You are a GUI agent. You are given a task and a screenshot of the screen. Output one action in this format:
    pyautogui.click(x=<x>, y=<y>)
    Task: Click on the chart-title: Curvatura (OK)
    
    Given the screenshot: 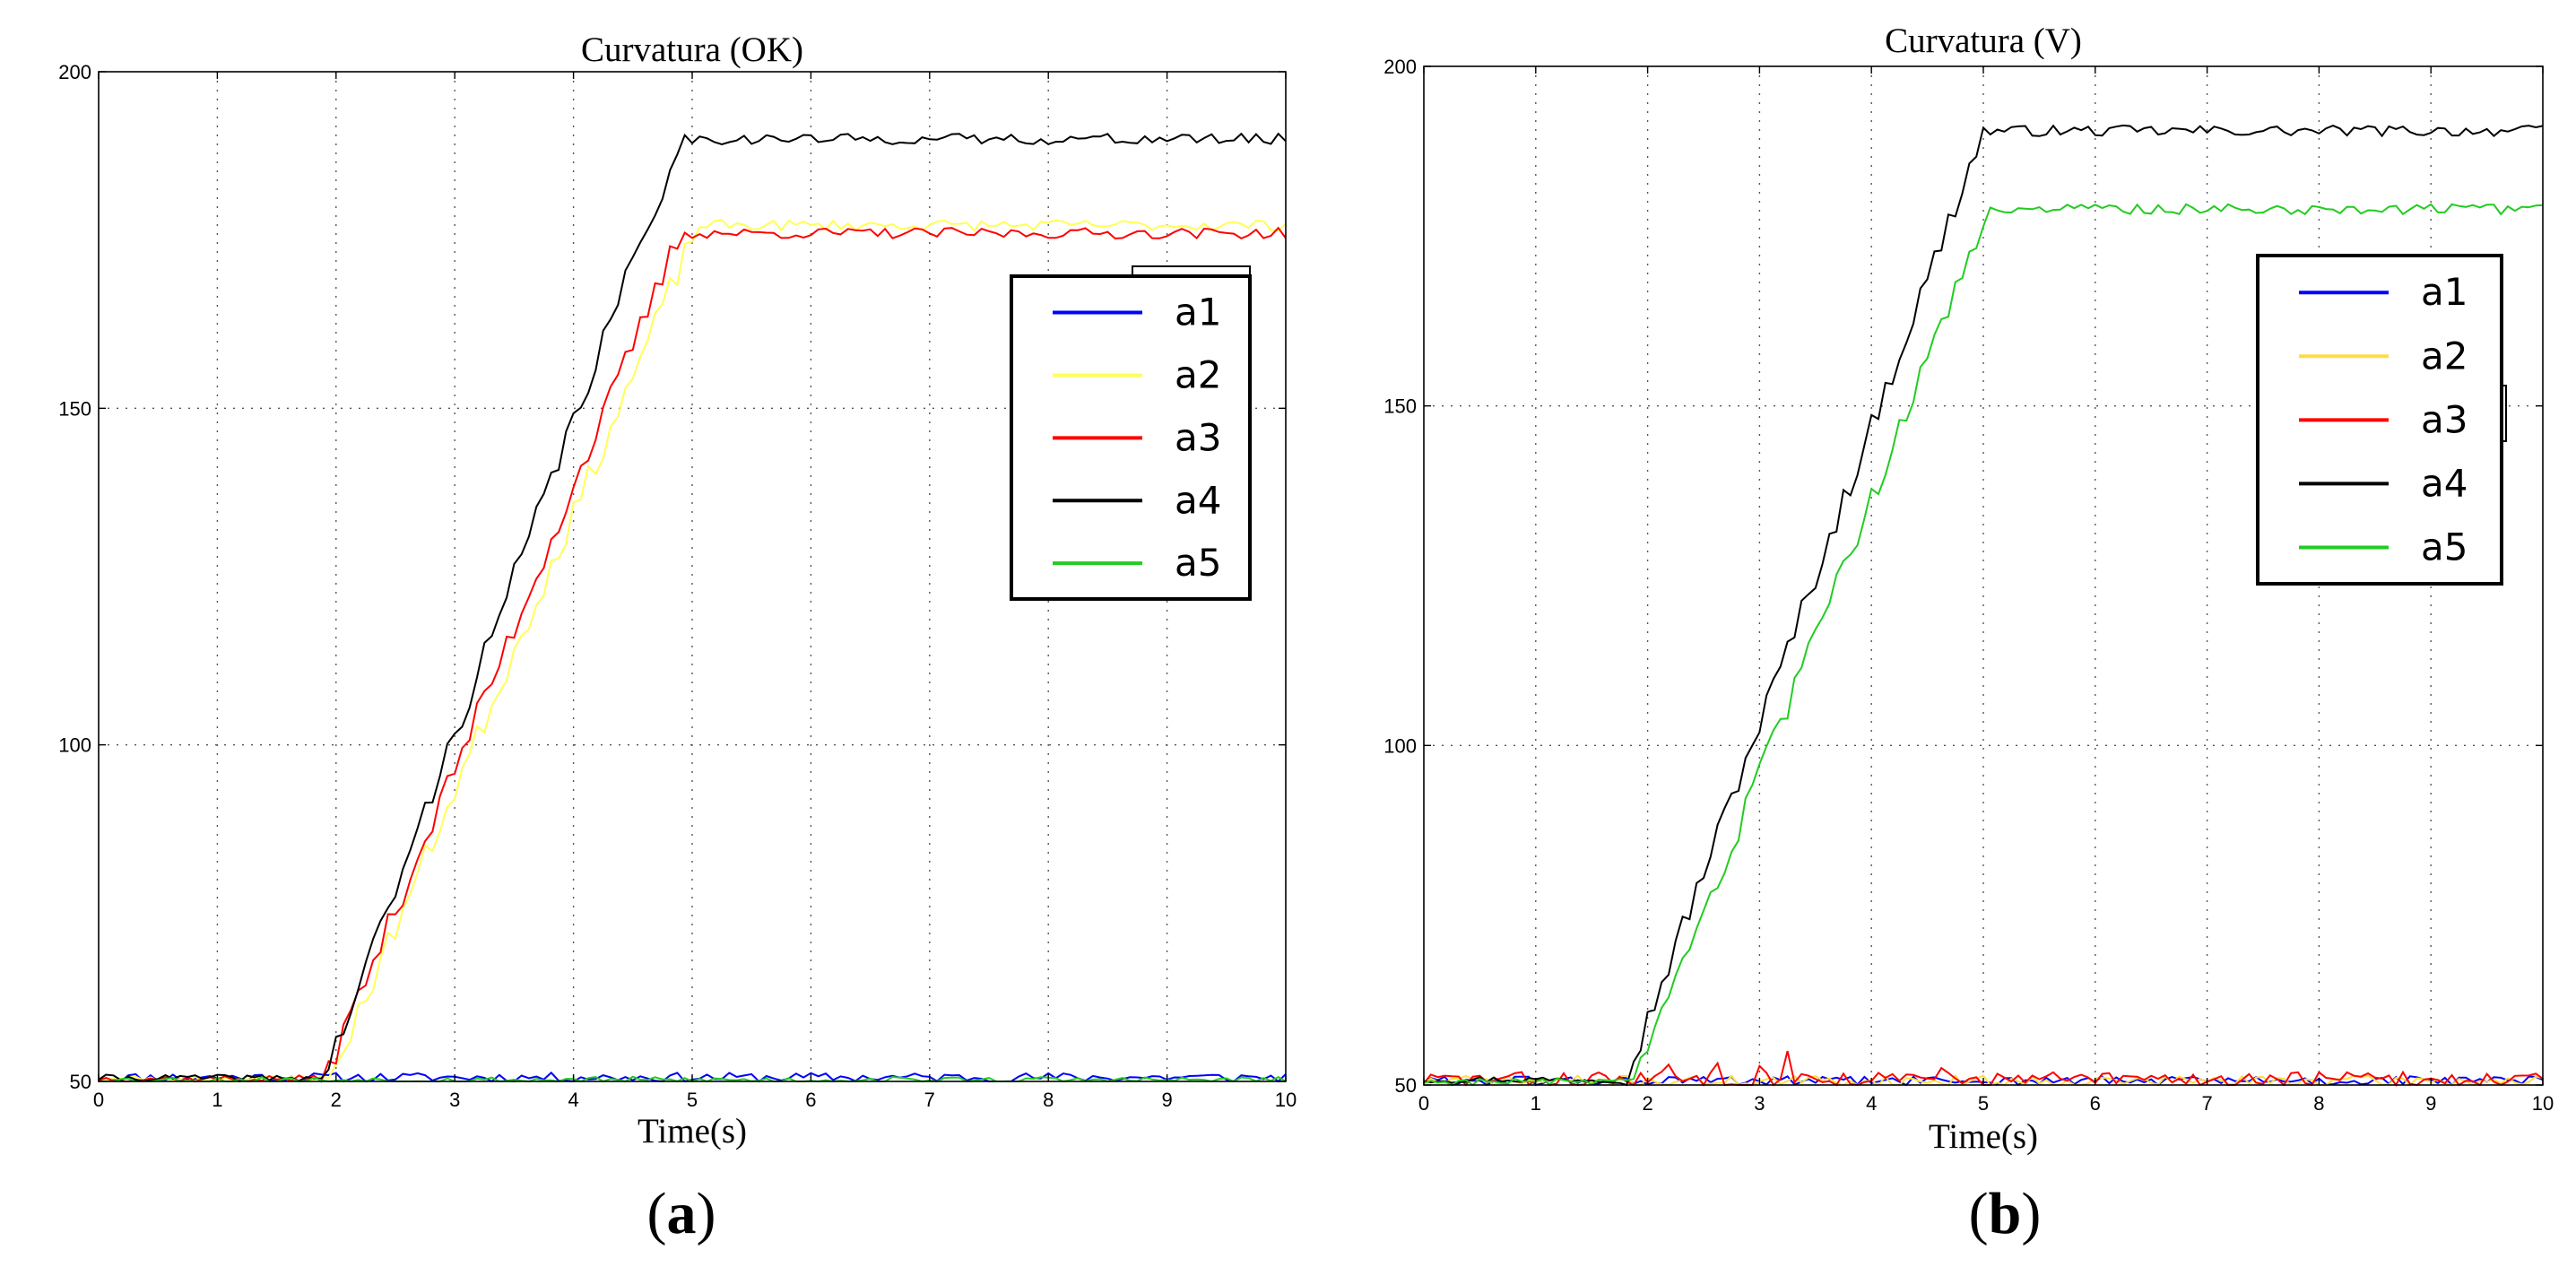 What is the action you would take?
    pyautogui.click(x=692, y=49)
    